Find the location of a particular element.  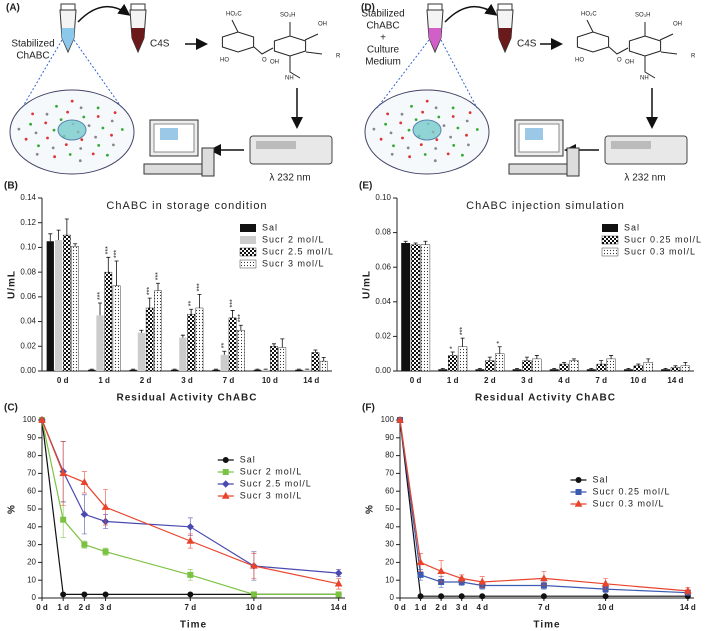

x-tick-label: 3 d is located at coordinates (462, 607).